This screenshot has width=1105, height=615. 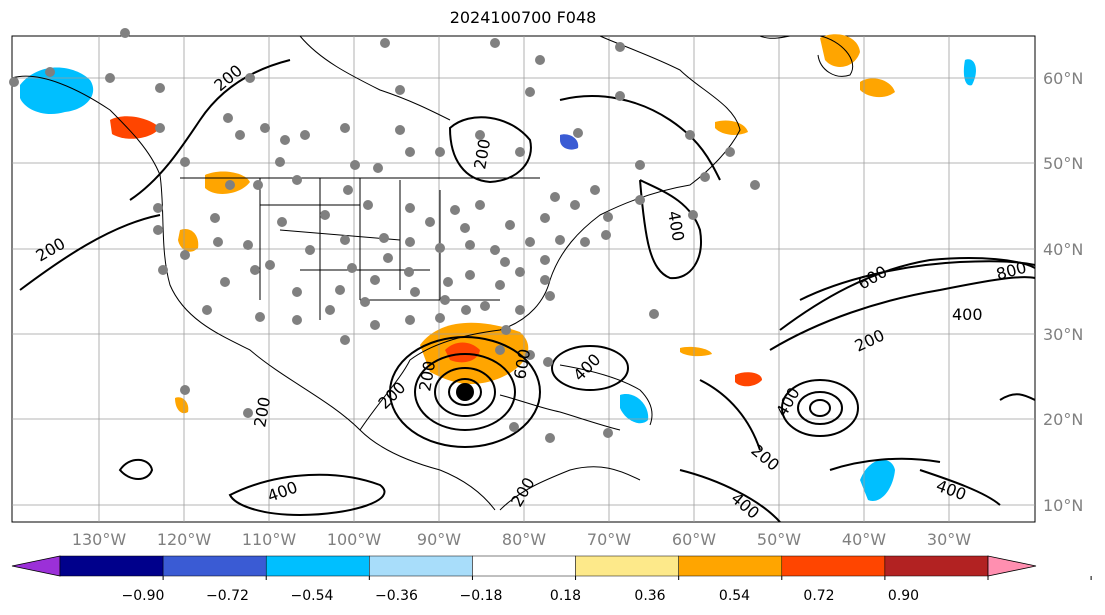 I want to click on contour-label: 400, so click(x=967, y=314).